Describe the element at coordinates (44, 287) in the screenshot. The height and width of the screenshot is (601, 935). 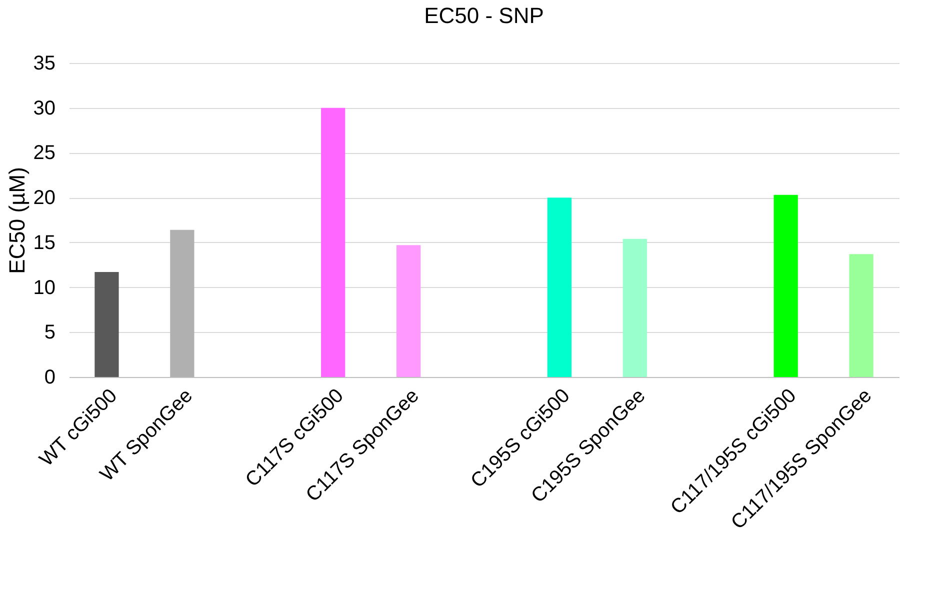
I see `y-tick-label: 10` at that location.